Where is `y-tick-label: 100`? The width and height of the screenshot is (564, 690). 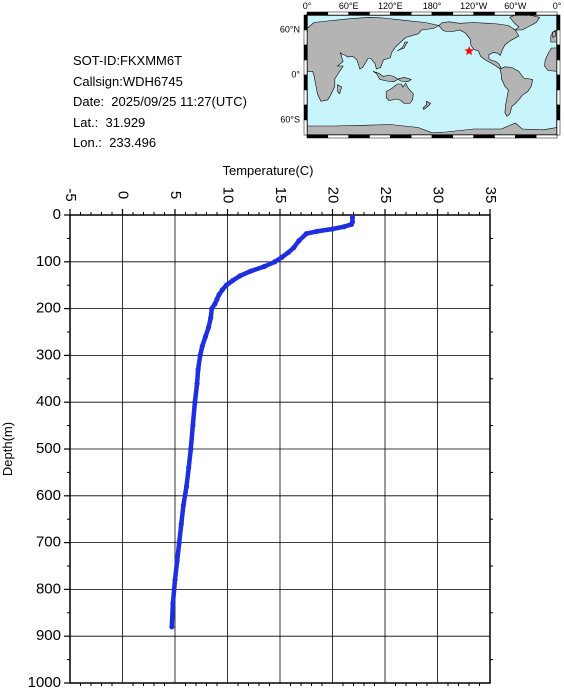
y-tick-label: 100 is located at coordinates (48, 261).